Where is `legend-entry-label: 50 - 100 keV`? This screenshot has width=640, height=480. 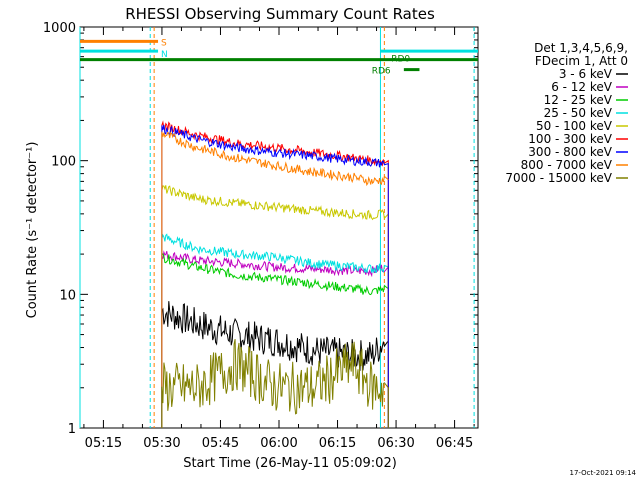
legend-entry-label: 50 - 100 keV is located at coordinates (574, 126).